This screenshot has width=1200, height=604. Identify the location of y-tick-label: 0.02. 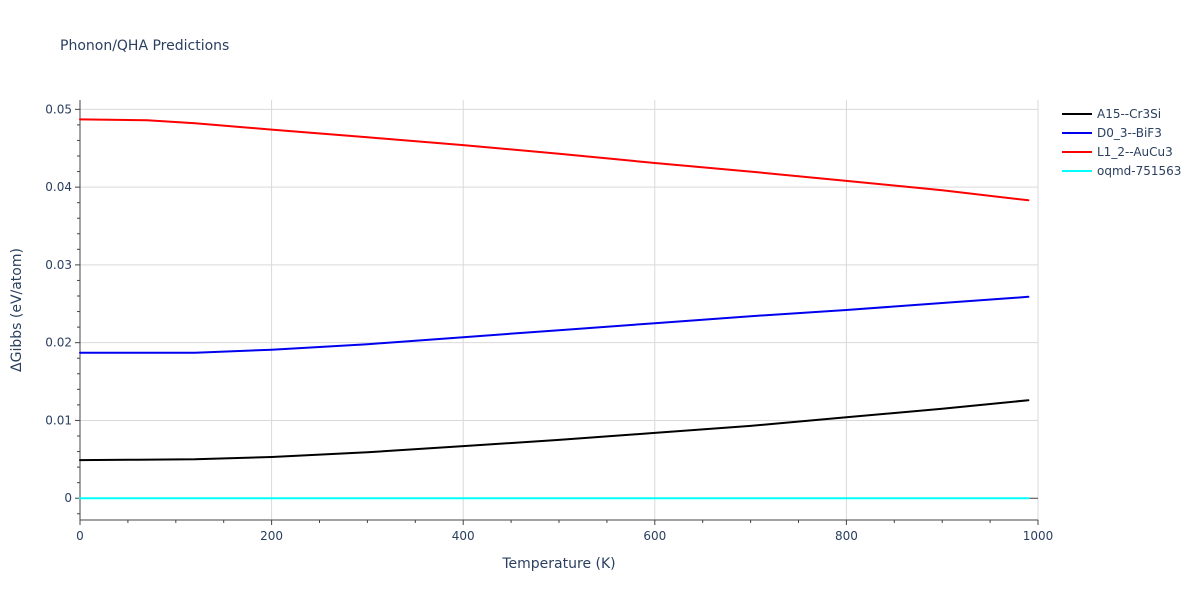
(58, 343).